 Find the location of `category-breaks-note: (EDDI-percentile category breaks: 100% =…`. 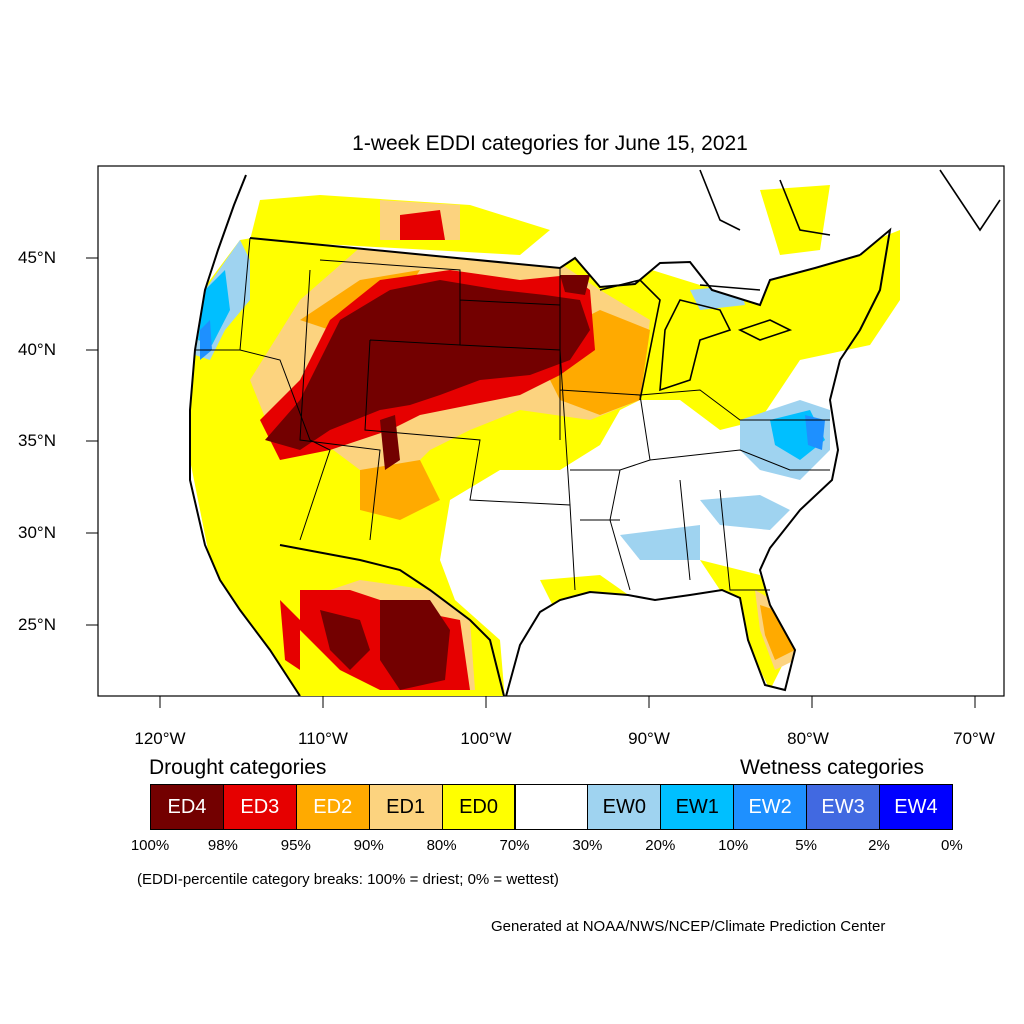

category-breaks-note: (EDDI-percentile category breaks: 100% =… is located at coordinates (348, 879).